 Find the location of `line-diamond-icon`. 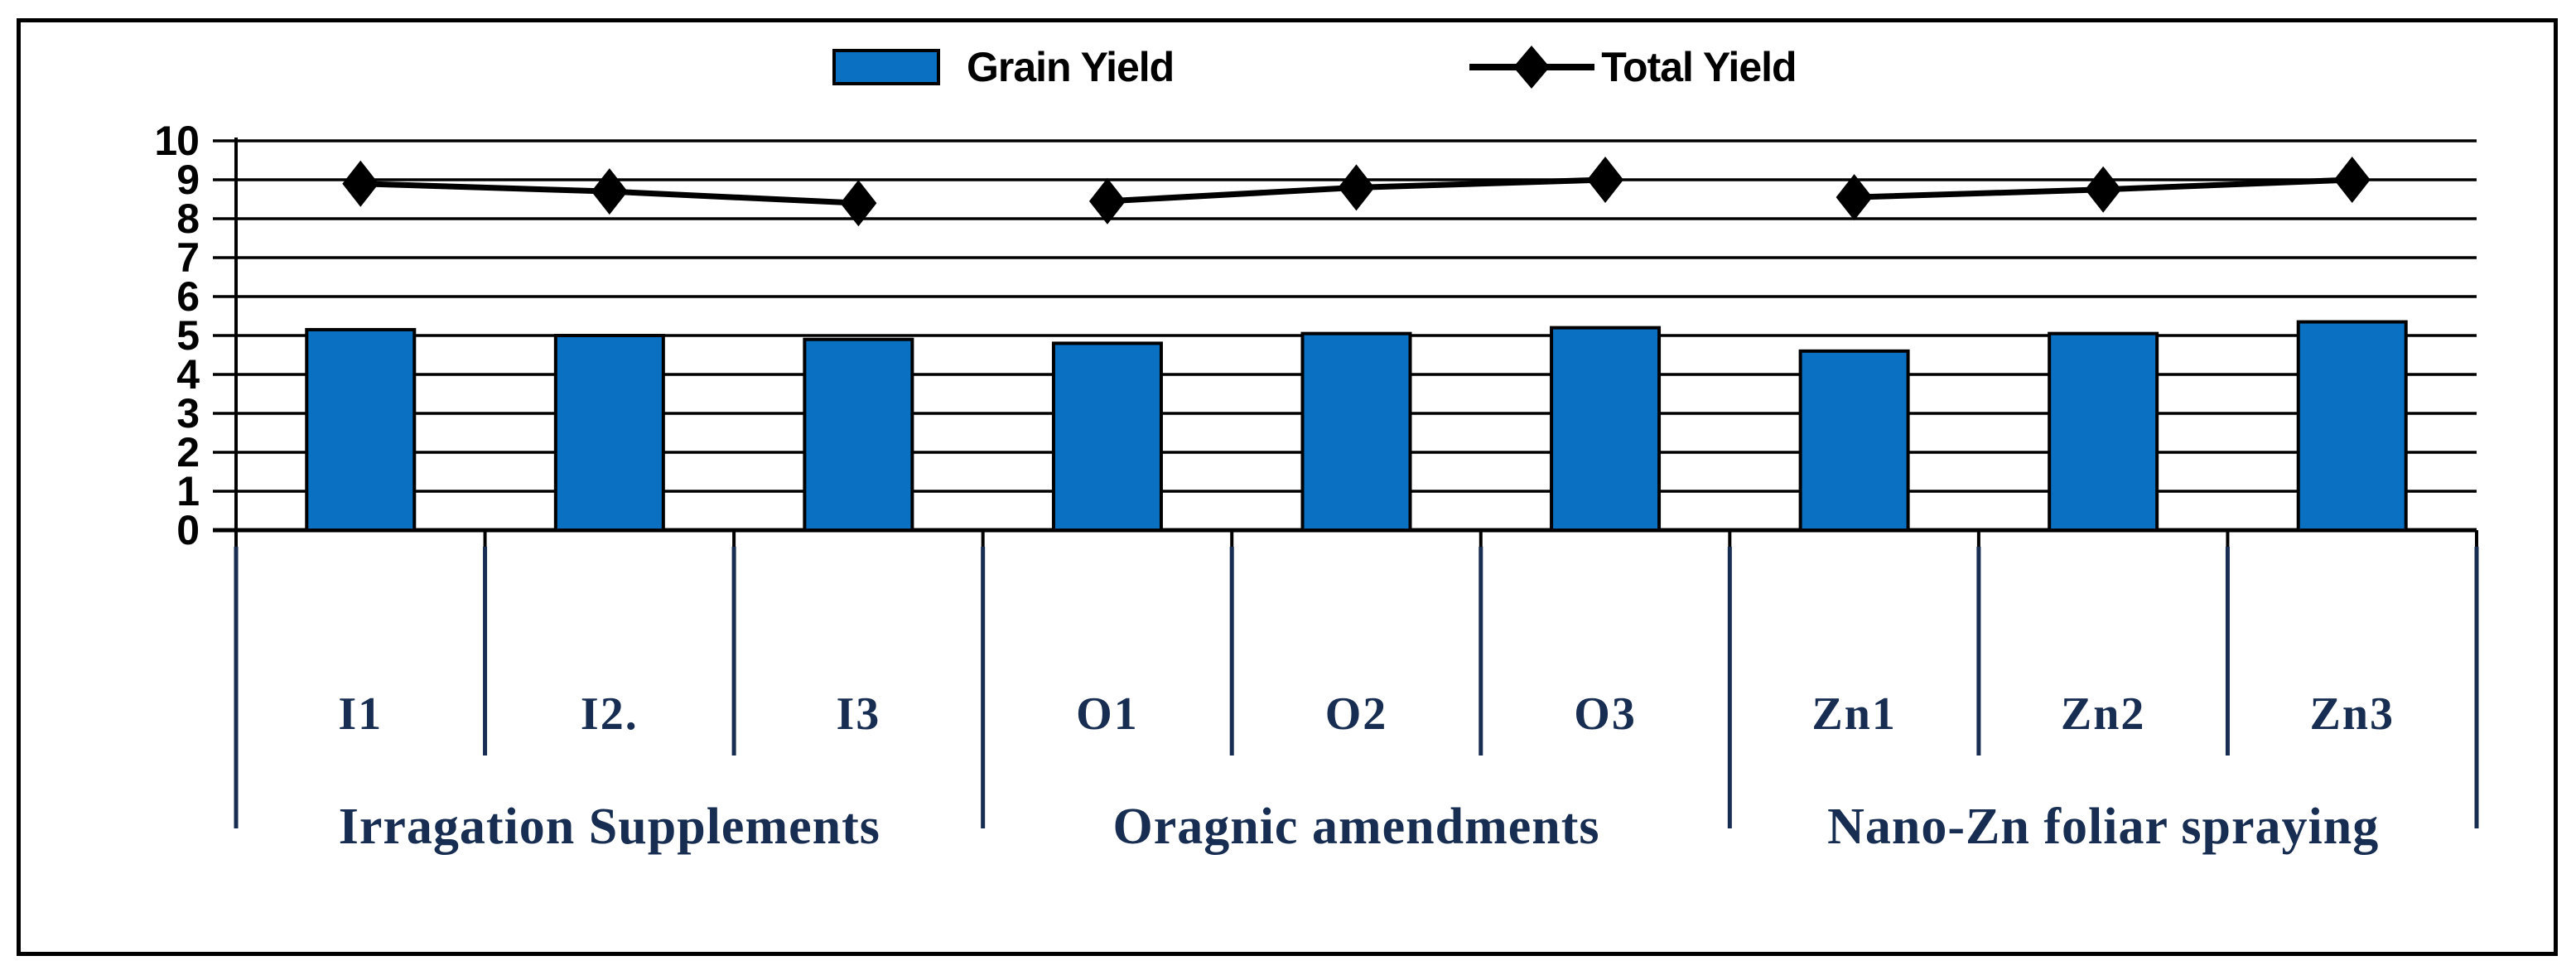

line-diamond-icon is located at coordinates (1532, 67).